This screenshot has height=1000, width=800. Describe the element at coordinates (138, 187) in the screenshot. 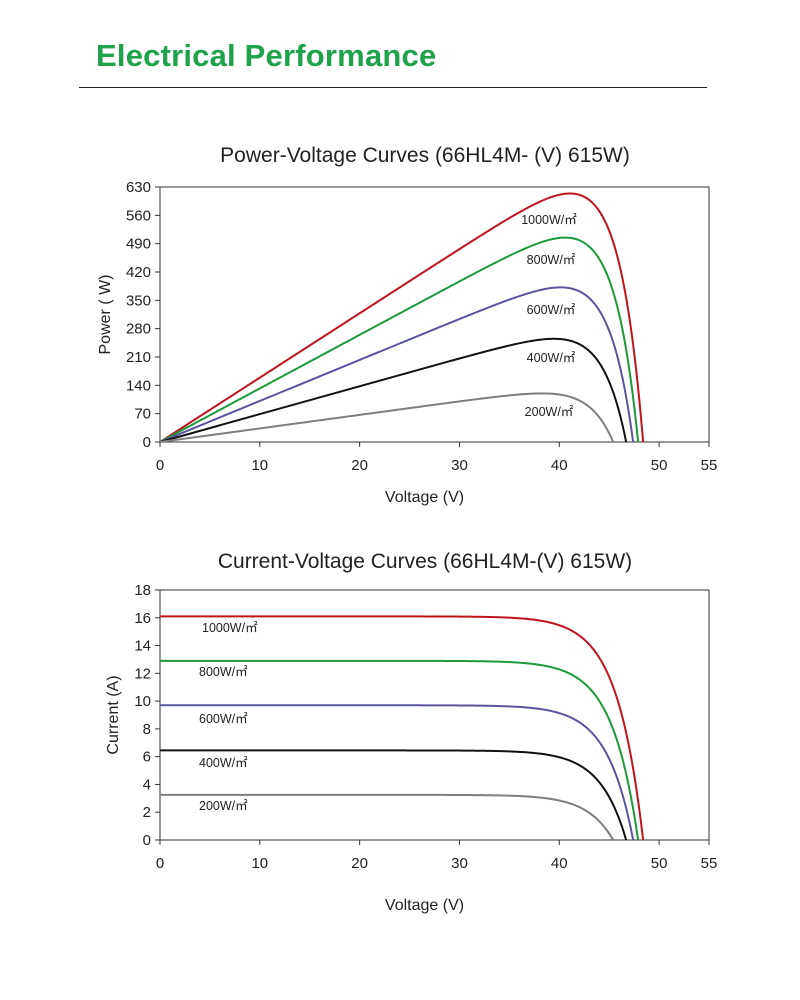

I see `y-tick-label: 630` at that location.